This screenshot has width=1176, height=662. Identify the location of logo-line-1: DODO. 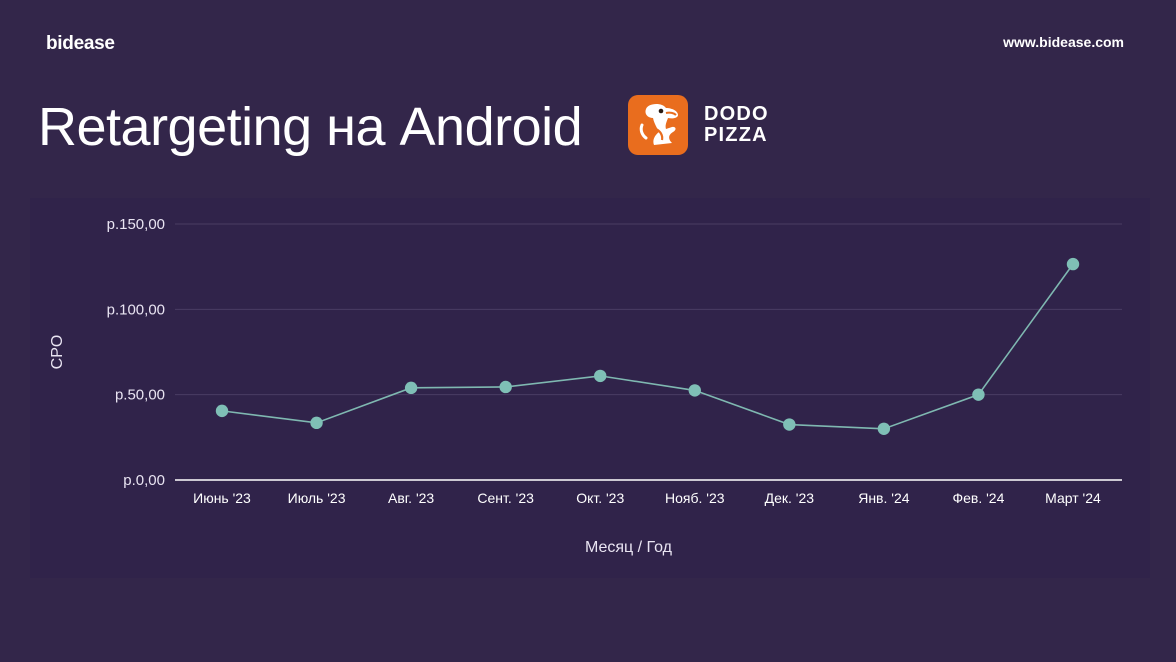
(736, 114).